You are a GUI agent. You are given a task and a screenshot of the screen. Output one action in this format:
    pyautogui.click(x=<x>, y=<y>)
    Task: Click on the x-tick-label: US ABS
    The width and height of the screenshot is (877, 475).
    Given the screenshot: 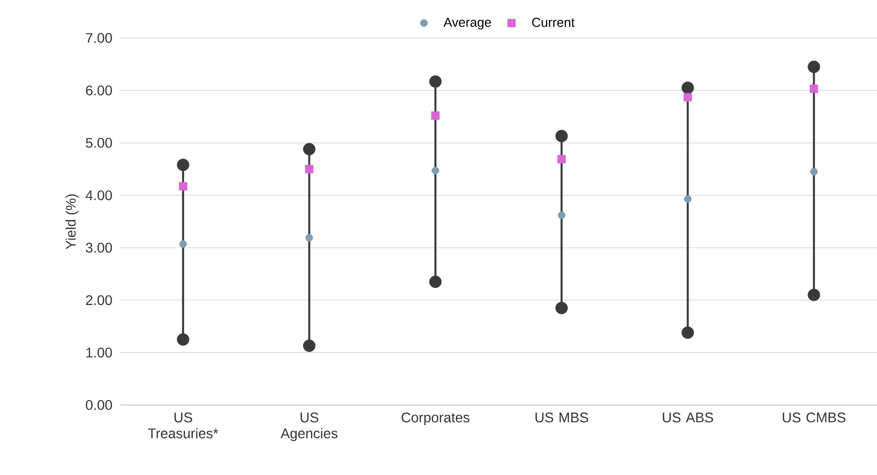 What is the action you would take?
    pyautogui.click(x=688, y=417)
    